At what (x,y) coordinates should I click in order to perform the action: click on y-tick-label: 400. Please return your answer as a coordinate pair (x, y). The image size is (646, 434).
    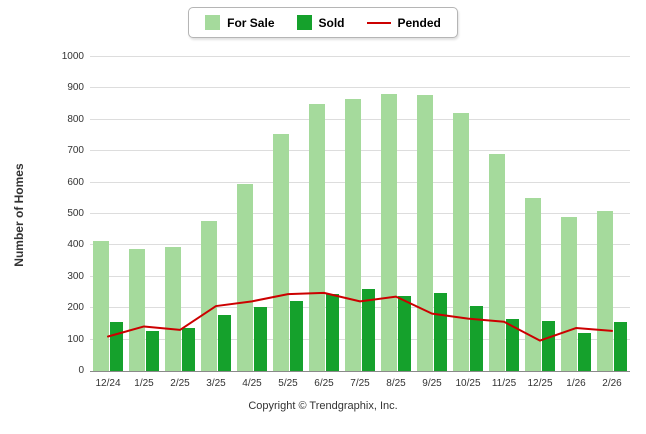
    Looking at the image, I should click on (75, 245).